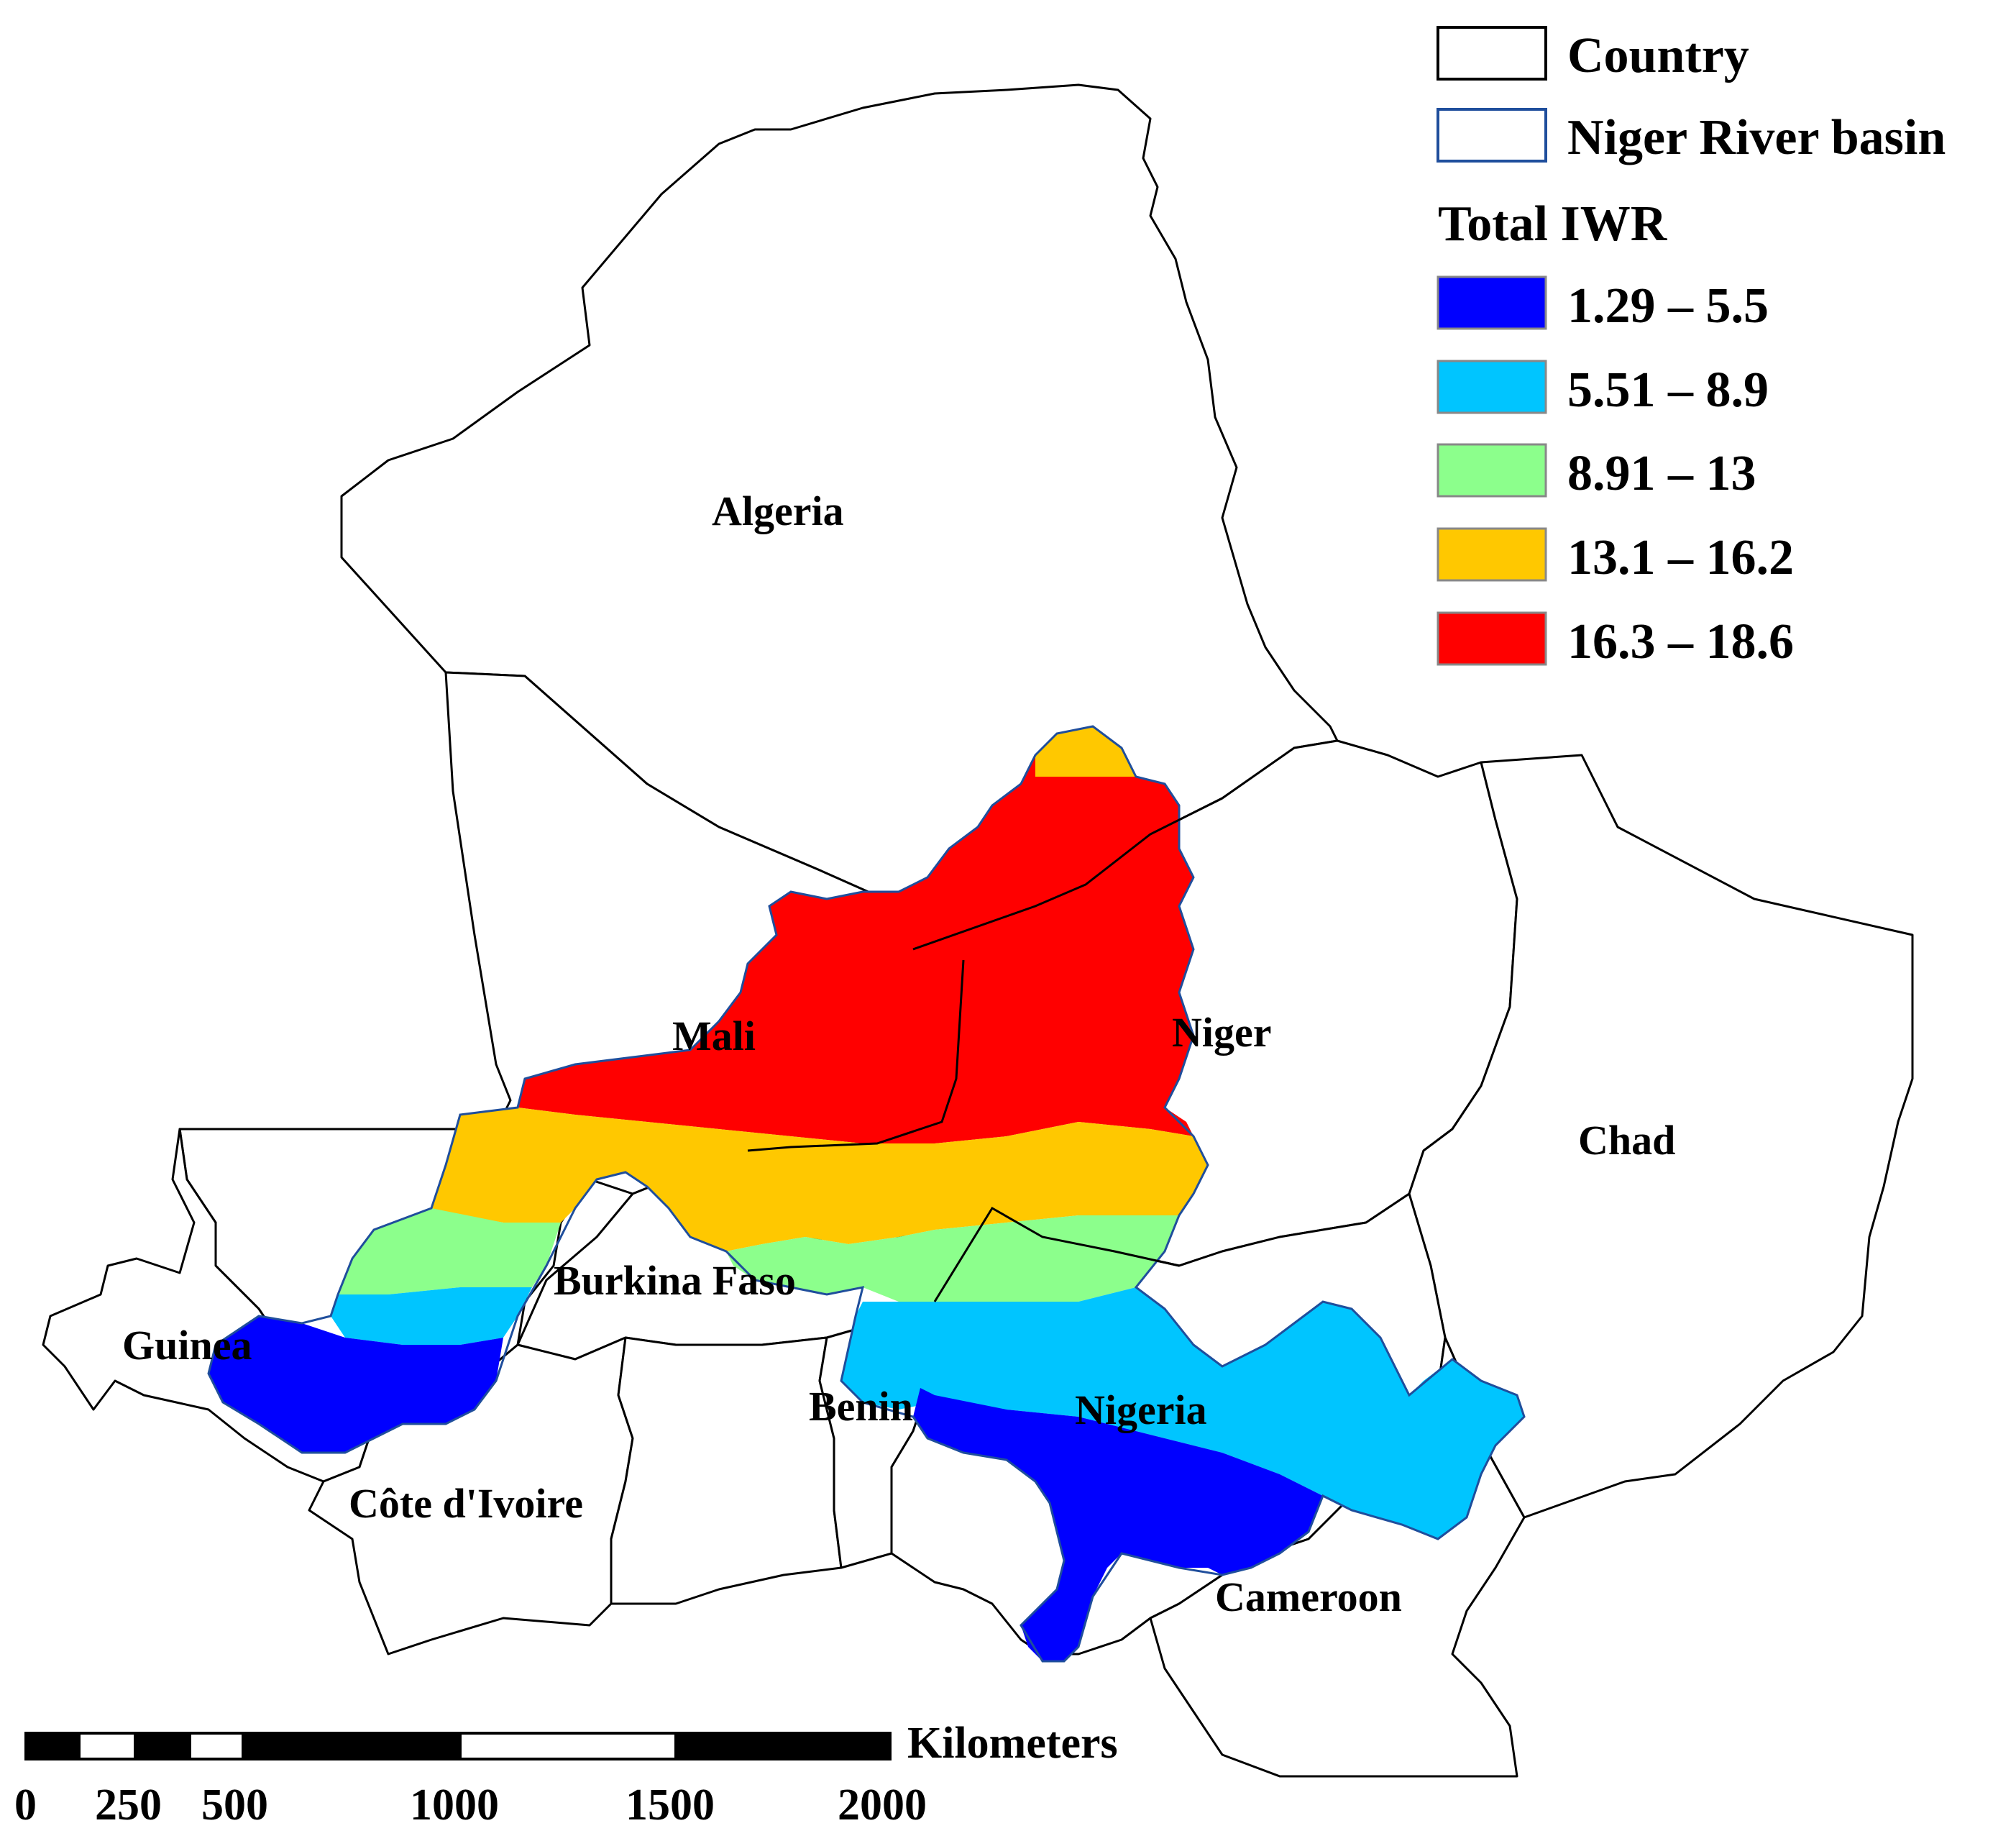 This screenshot has width=2016, height=1836. I want to click on scale-tick-2000: 2000, so click(882, 1805).